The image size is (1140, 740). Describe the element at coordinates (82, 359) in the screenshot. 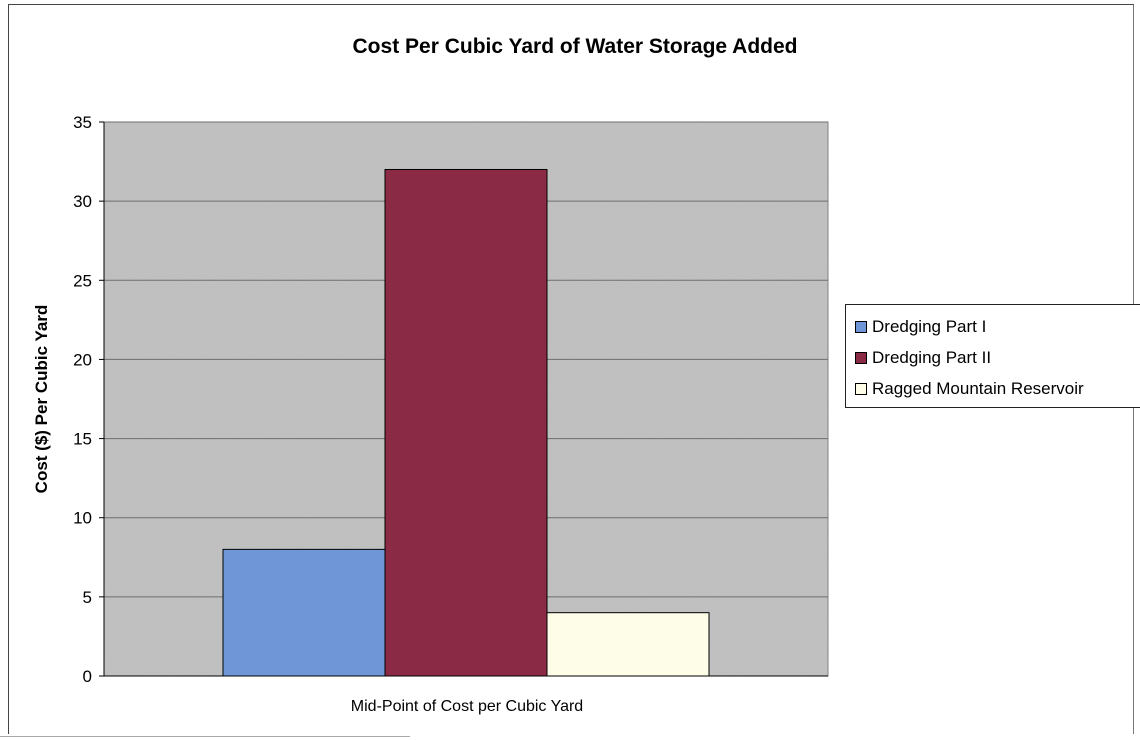

I see `y-tick-label: 20` at that location.